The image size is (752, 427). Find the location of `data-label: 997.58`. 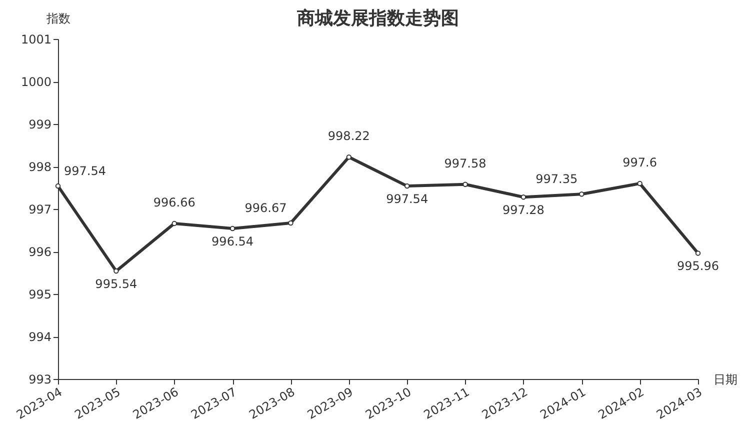

data-label: 997.58 is located at coordinates (465, 163).